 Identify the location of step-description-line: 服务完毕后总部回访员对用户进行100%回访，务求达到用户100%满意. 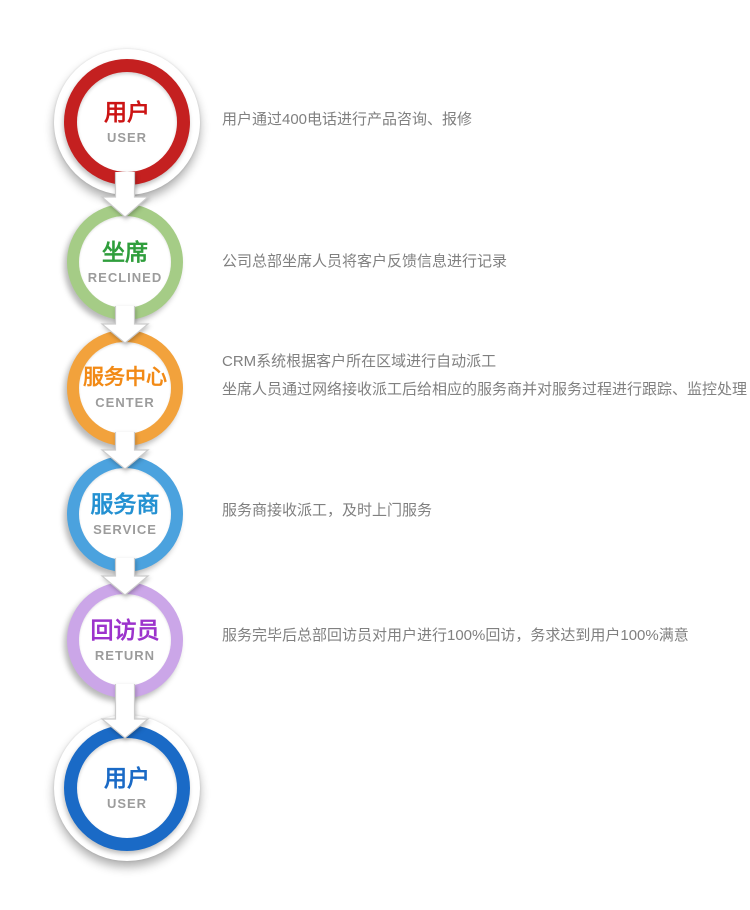
(455, 635).